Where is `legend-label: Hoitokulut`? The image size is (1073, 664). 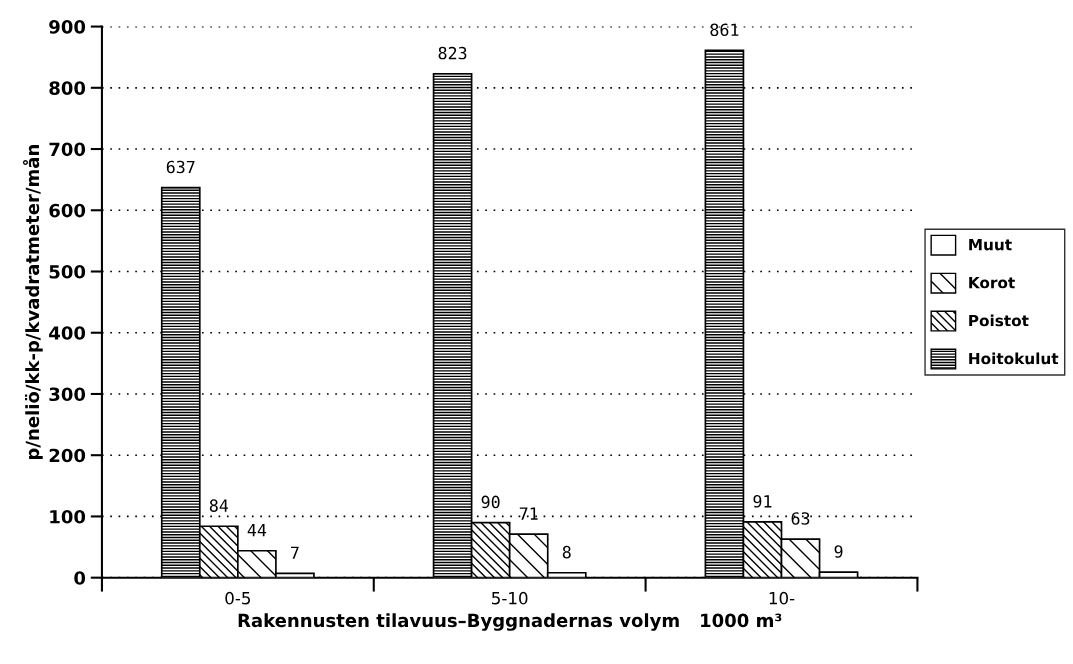
legend-label: Hoitokulut is located at coordinates (1014, 358).